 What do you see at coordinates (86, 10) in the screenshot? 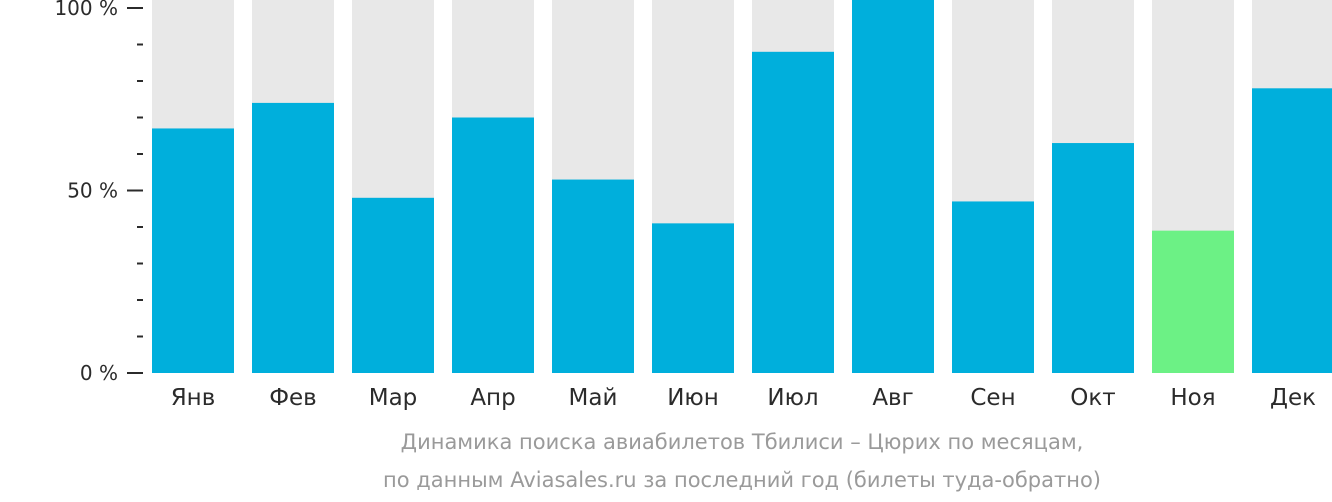
I see `y-tick-label: 100 %` at bounding box center [86, 10].